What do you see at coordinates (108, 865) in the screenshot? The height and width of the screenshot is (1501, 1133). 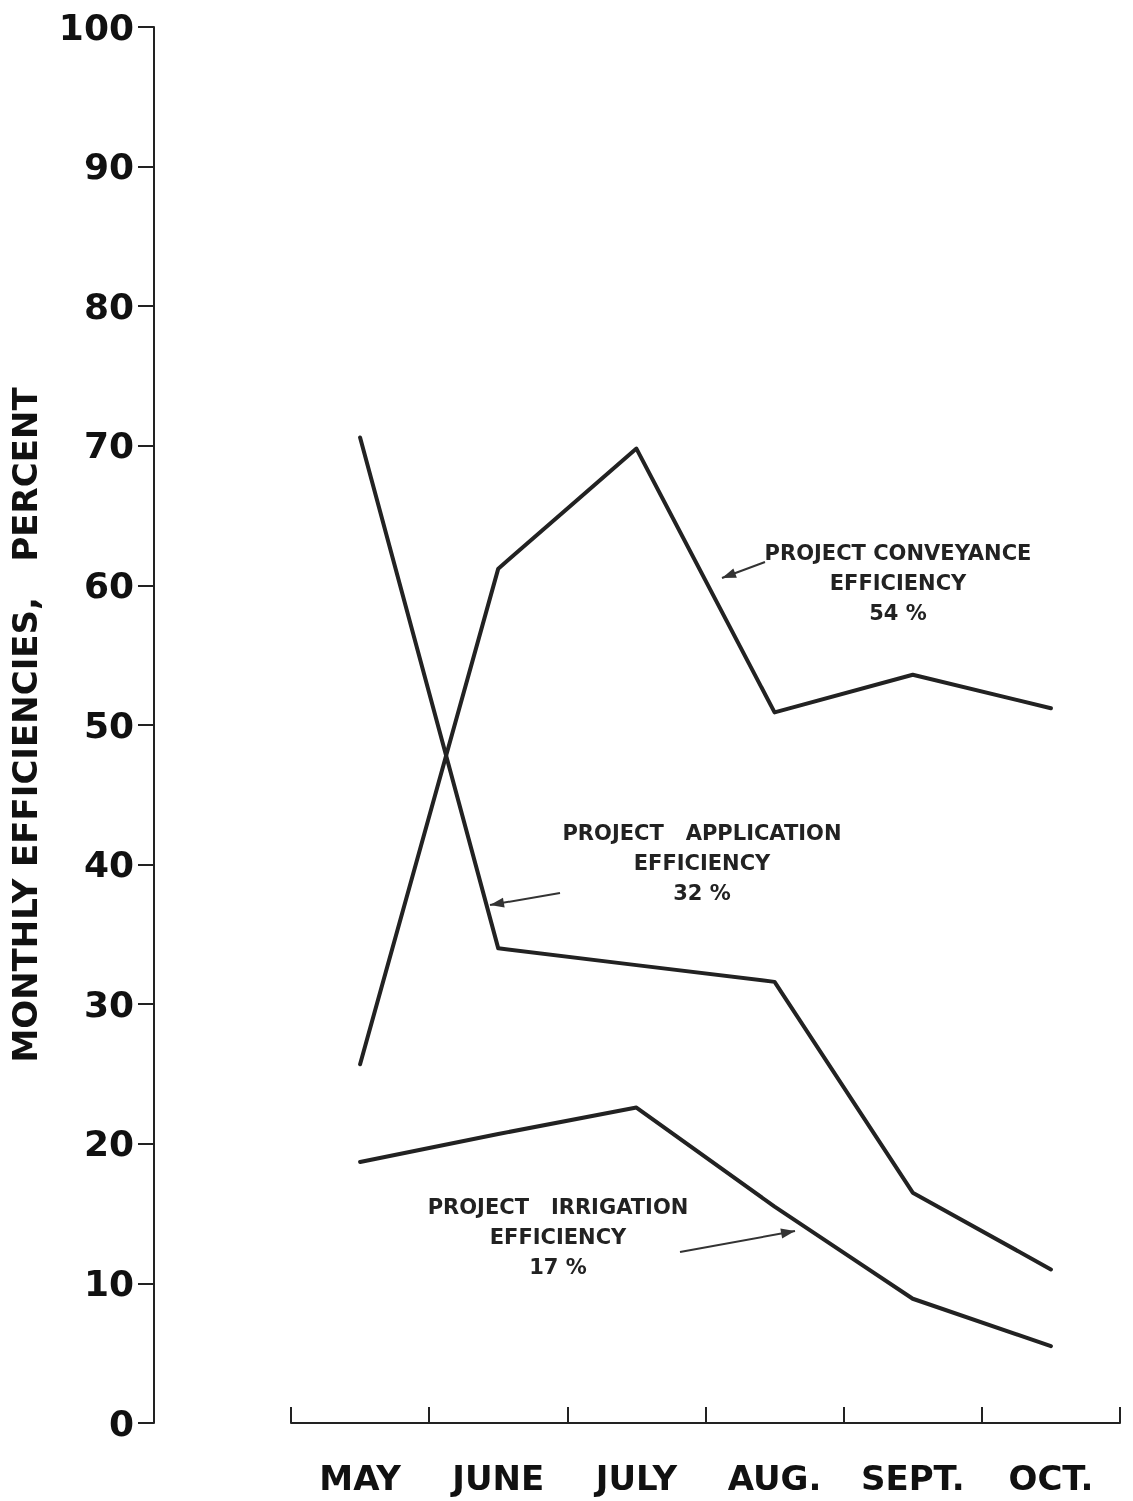 I see `y-tick-label: 40` at bounding box center [108, 865].